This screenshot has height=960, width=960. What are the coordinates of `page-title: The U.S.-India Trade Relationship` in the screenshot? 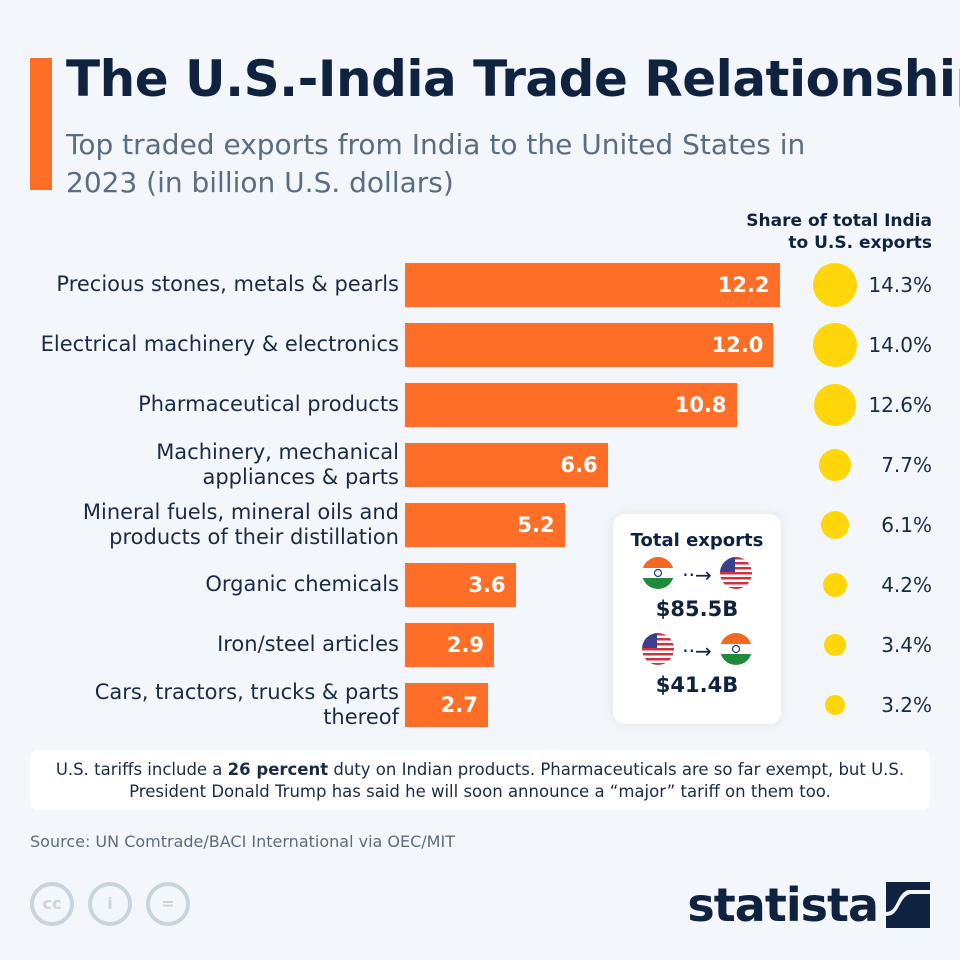 It's located at (513, 79).